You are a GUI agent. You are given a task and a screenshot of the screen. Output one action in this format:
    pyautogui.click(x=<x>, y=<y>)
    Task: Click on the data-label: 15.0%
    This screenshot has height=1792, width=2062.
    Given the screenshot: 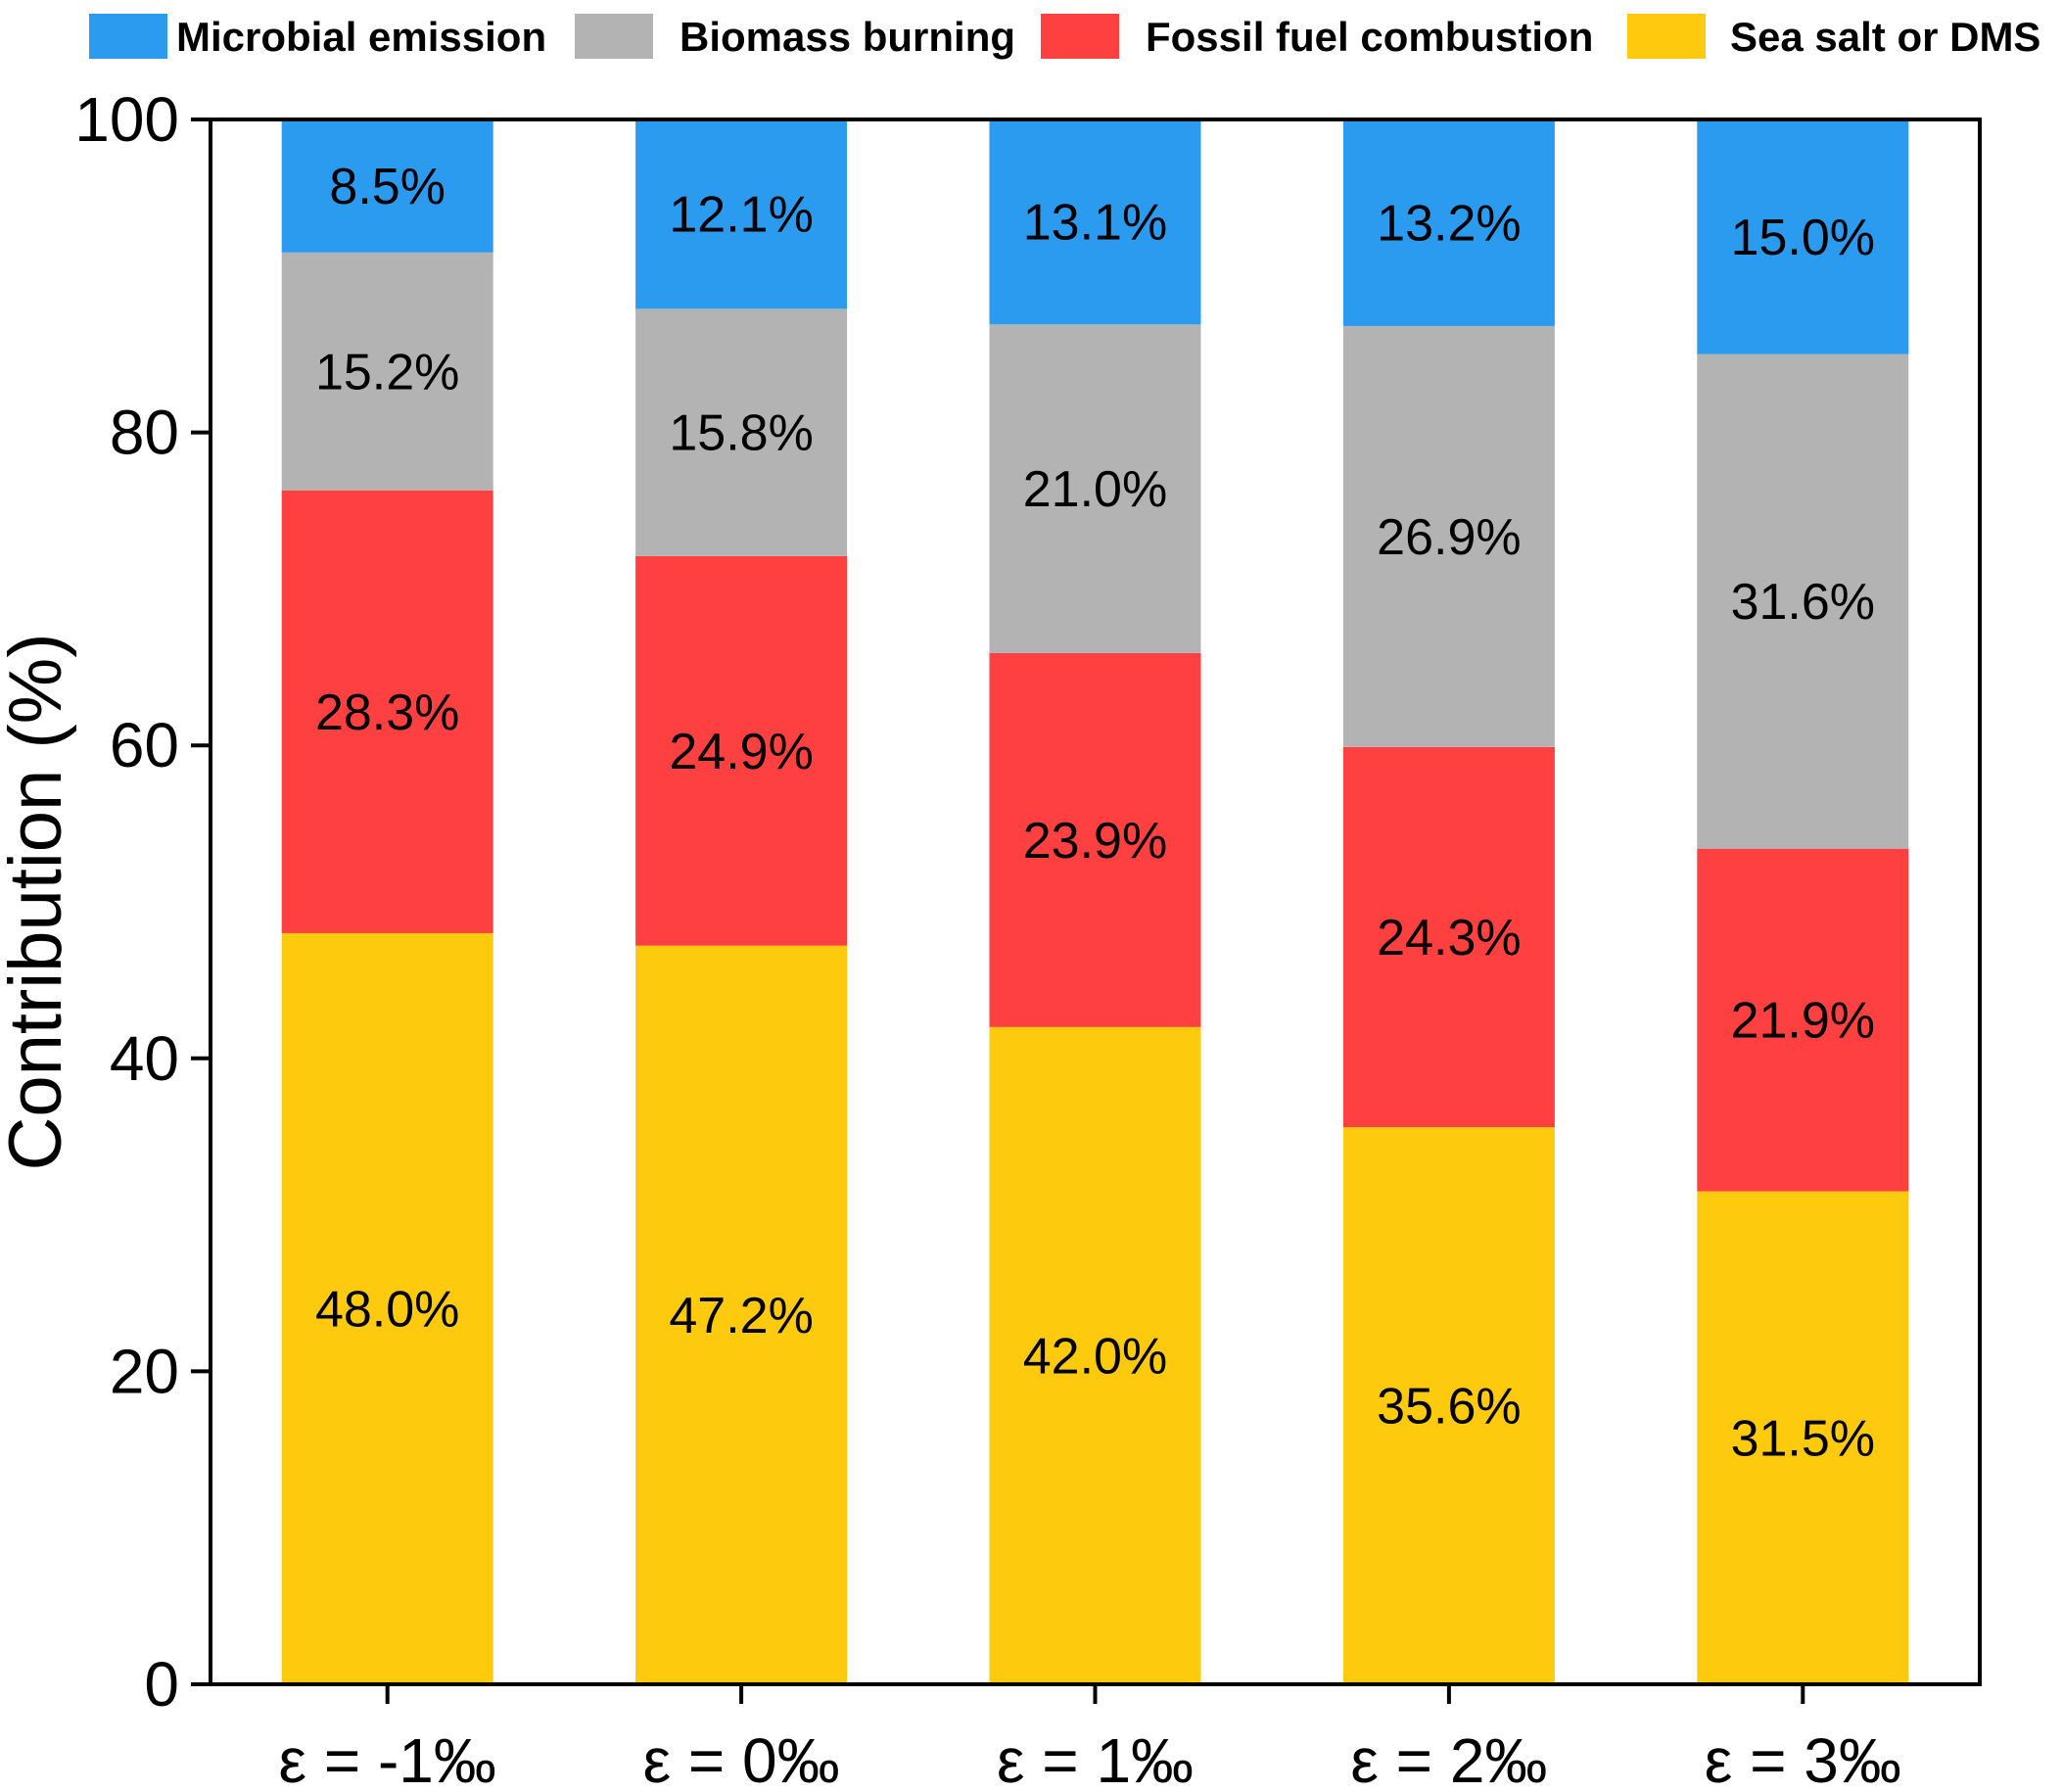 What is the action you would take?
    pyautogui.click(x=1803, y=238)
    